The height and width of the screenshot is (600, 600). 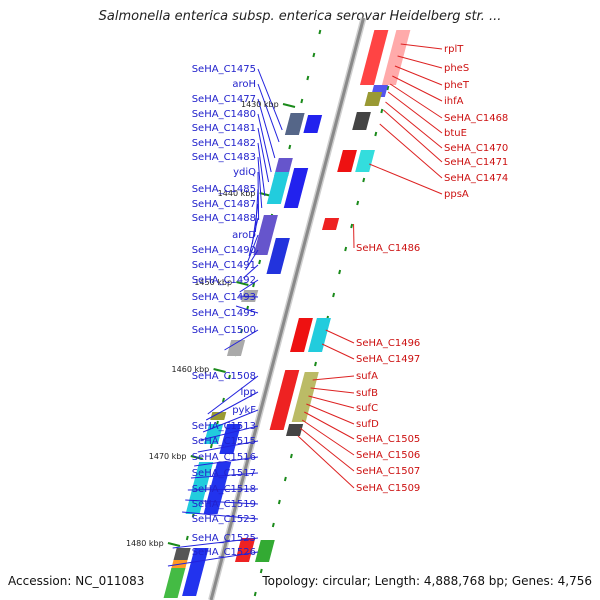 I want to click on gene-label-right: SeHA_C1507, so click(x=388, y=471).